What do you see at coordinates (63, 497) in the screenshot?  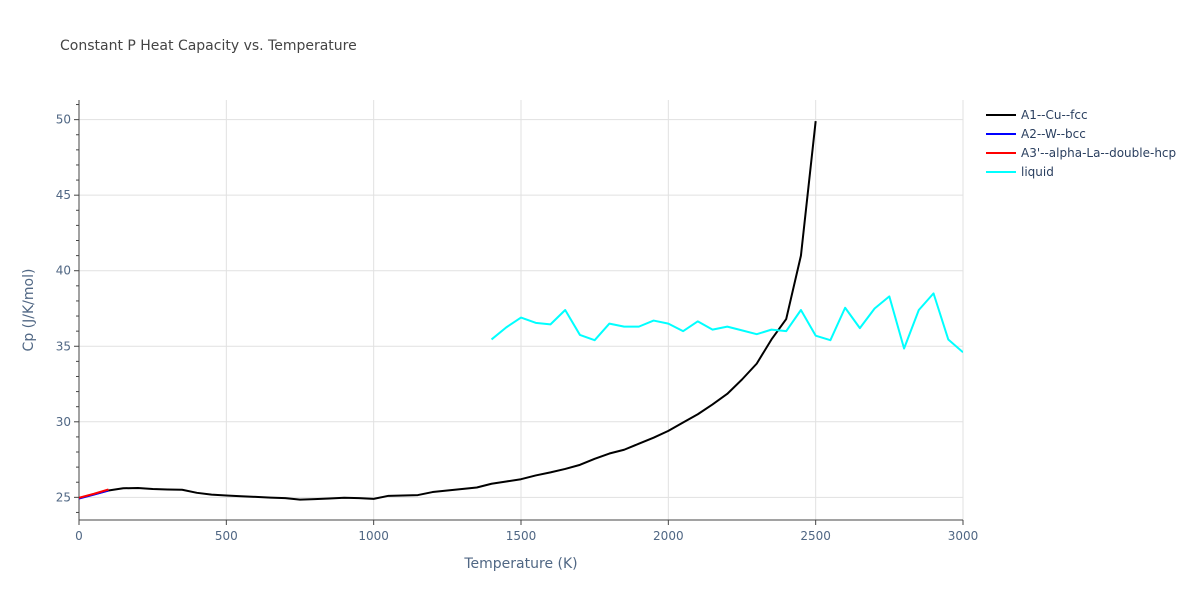 I see `y-tick-label: 25` at bounding box center [63, 497].